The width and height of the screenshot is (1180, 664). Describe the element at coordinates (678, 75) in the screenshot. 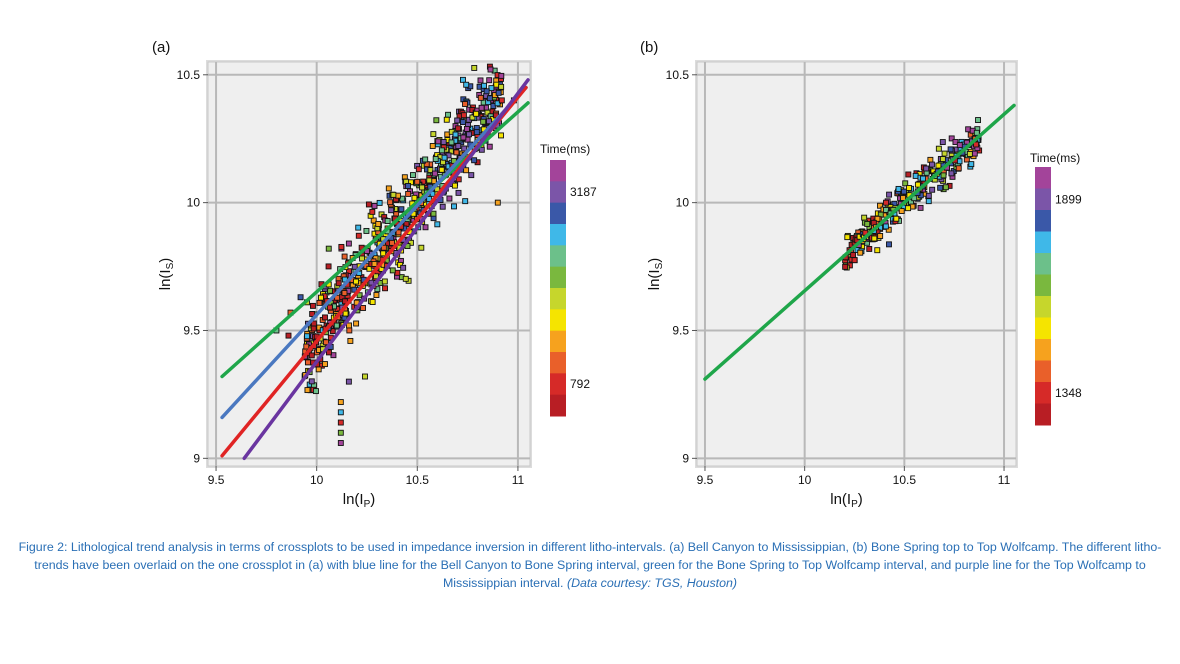

I see `y-tick-label: 10.5` at that location.